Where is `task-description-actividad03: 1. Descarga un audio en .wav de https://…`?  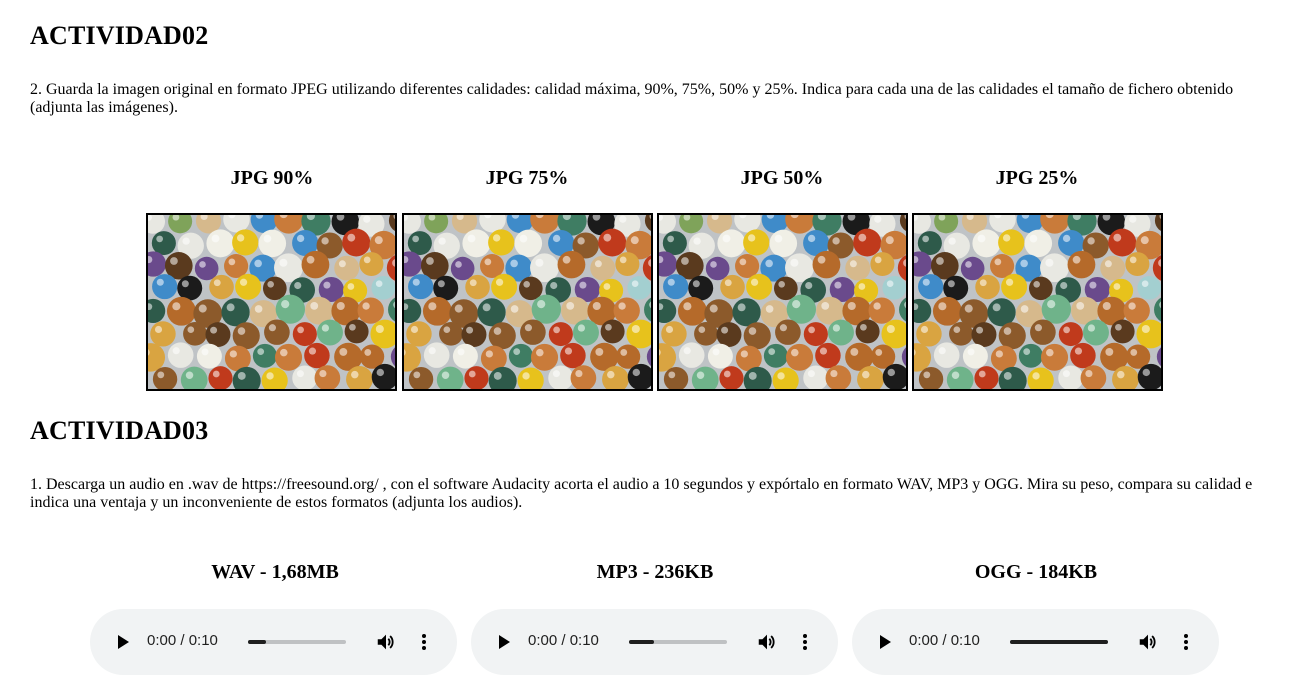 task-description-actividad03: 1. Descarga un audio en .wav de https://… is located at coordinates (641, 493).